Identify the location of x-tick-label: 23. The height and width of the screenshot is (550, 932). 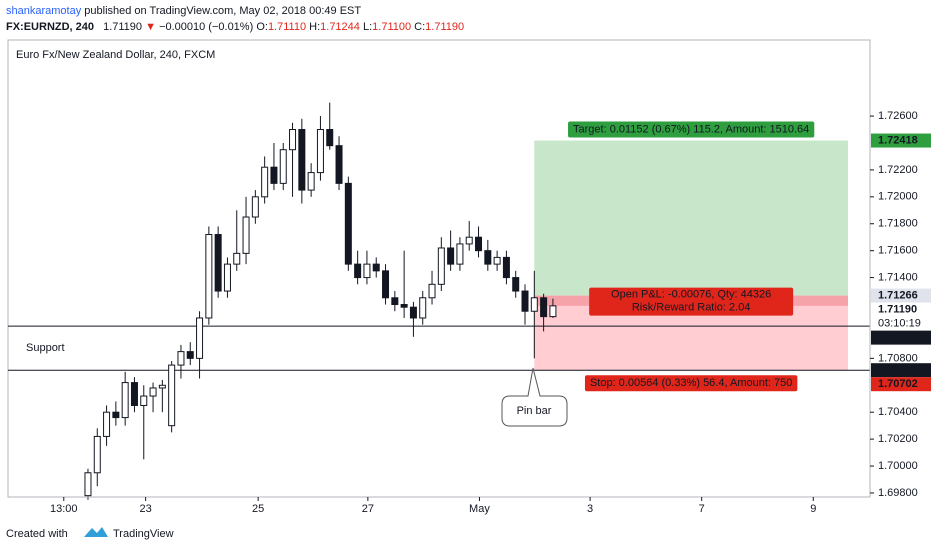
(145, 509).